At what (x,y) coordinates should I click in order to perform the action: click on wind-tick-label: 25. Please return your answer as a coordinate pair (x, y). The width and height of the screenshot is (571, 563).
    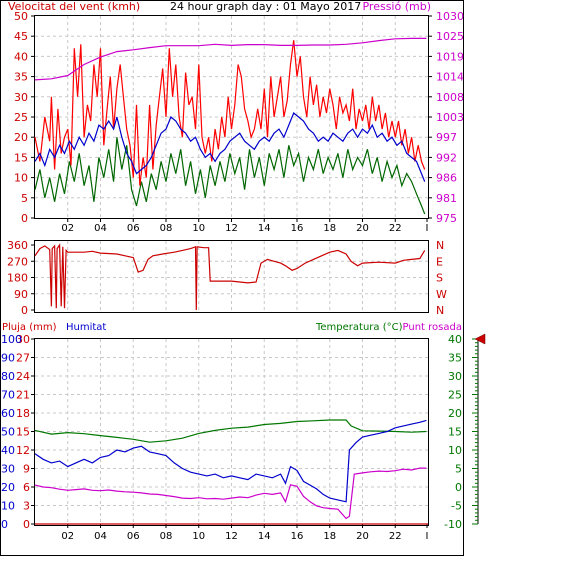
    Looking at the image, I should click on (21, 117).